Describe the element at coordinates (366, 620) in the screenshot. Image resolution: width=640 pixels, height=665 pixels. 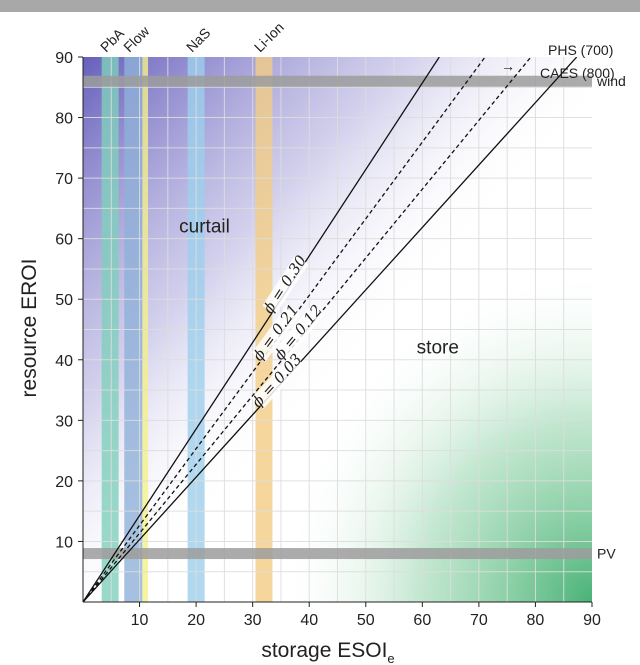
I see `x-tick-label-50: 50` at that location.